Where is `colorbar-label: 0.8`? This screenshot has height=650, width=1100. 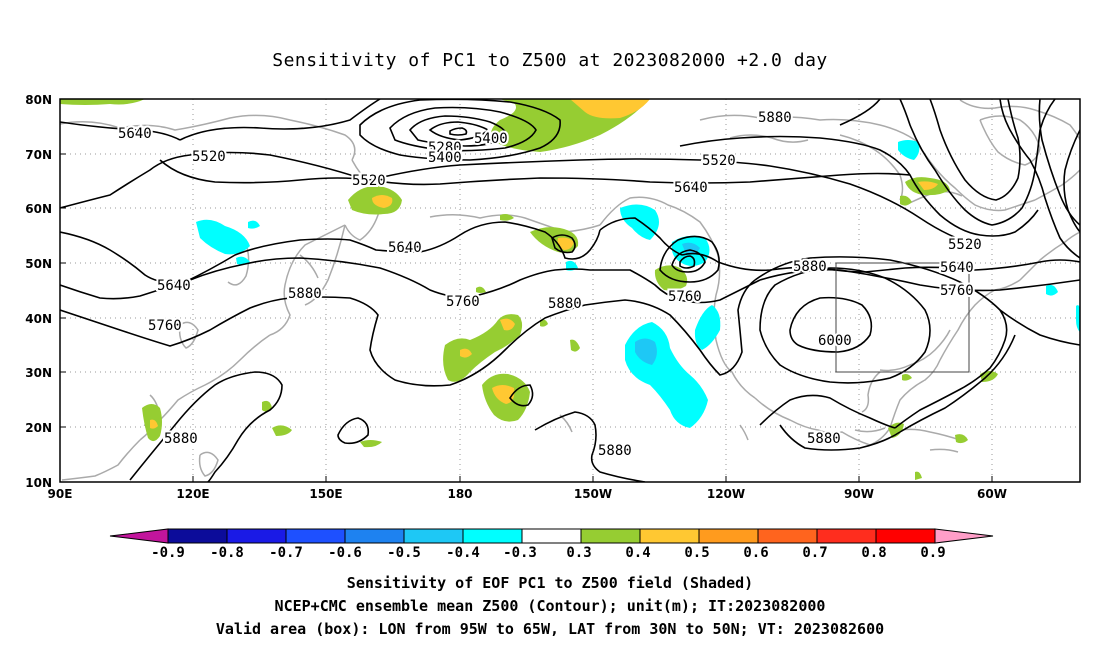 colorbar-label: 0.8 is located at coordinates (873, 553).